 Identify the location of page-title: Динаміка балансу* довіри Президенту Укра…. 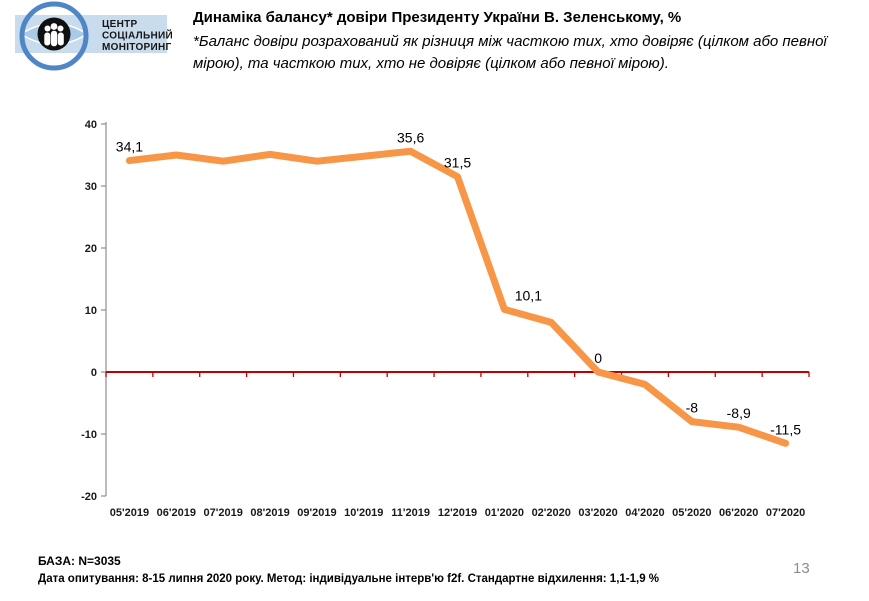
(437, 17).